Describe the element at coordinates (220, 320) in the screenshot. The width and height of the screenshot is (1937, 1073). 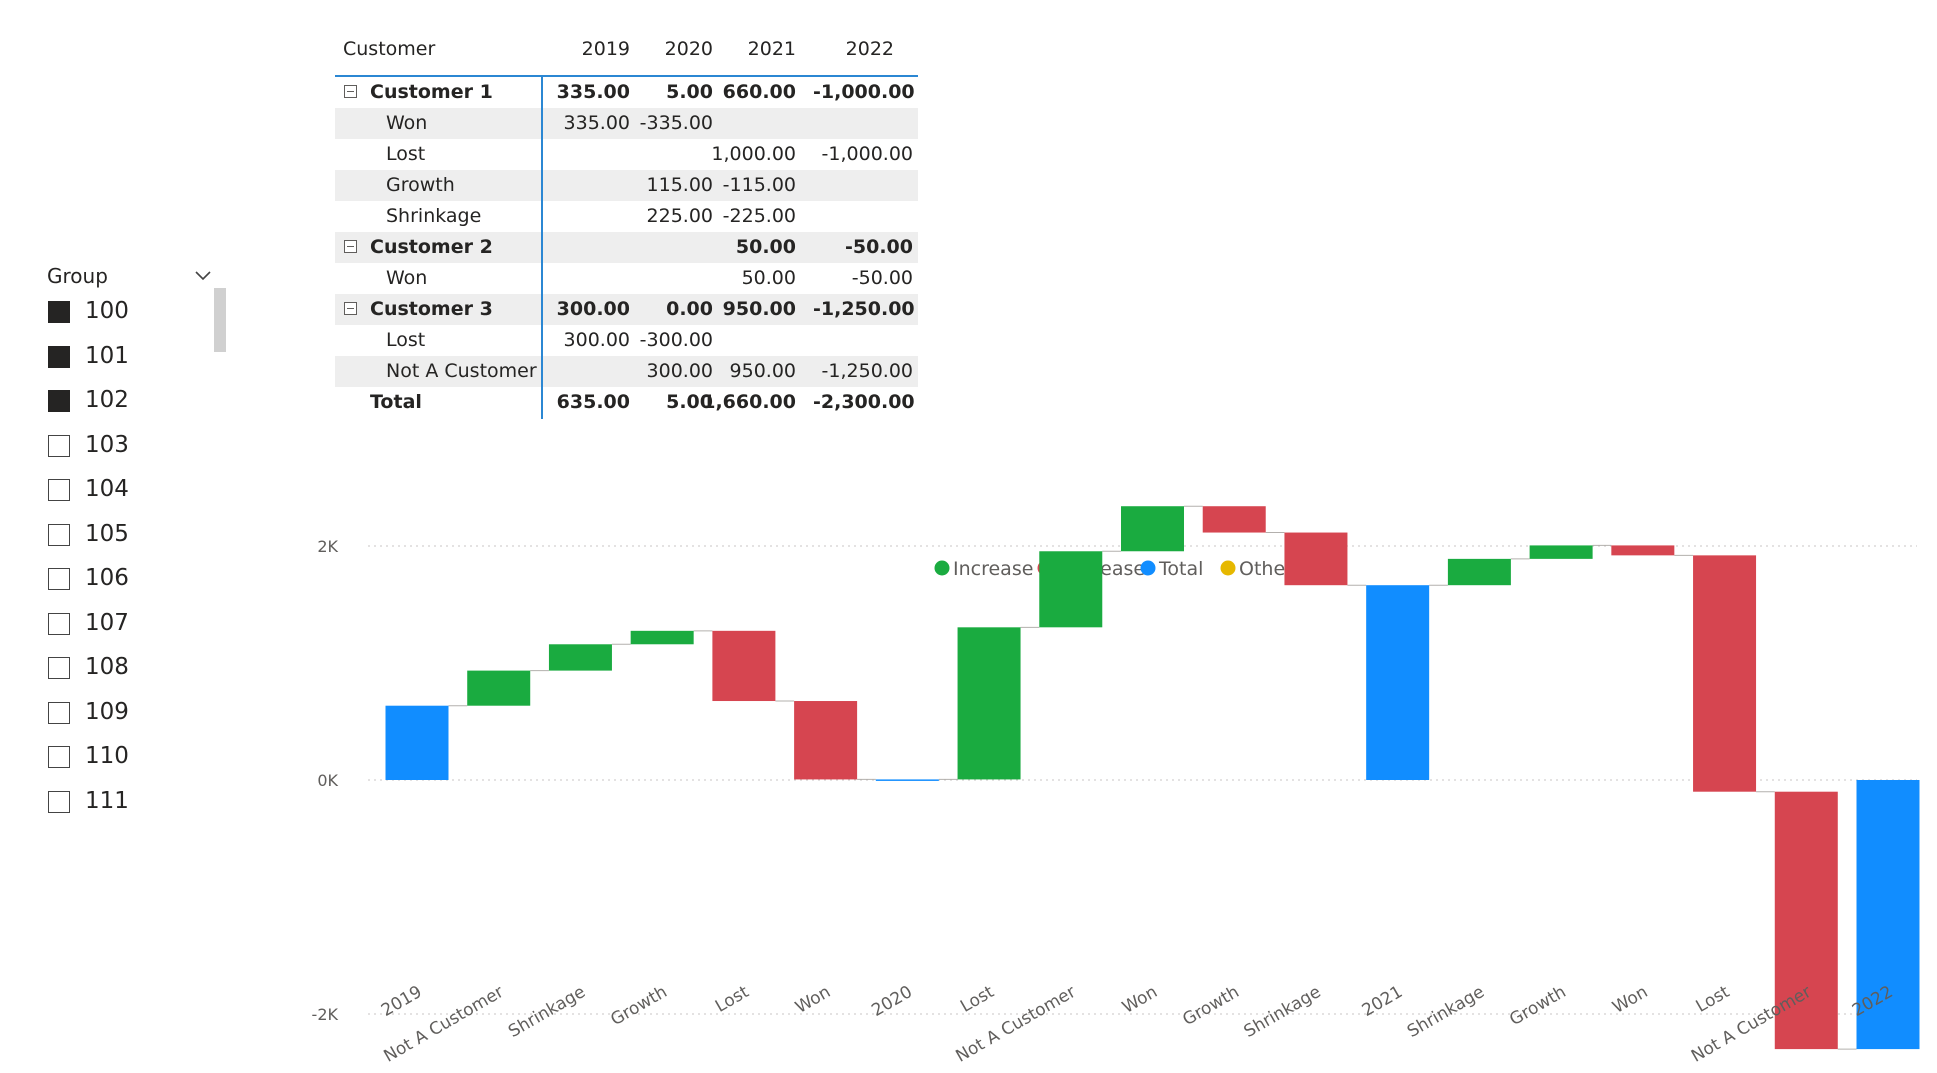
I see `slicer-scrollbar` at that location.